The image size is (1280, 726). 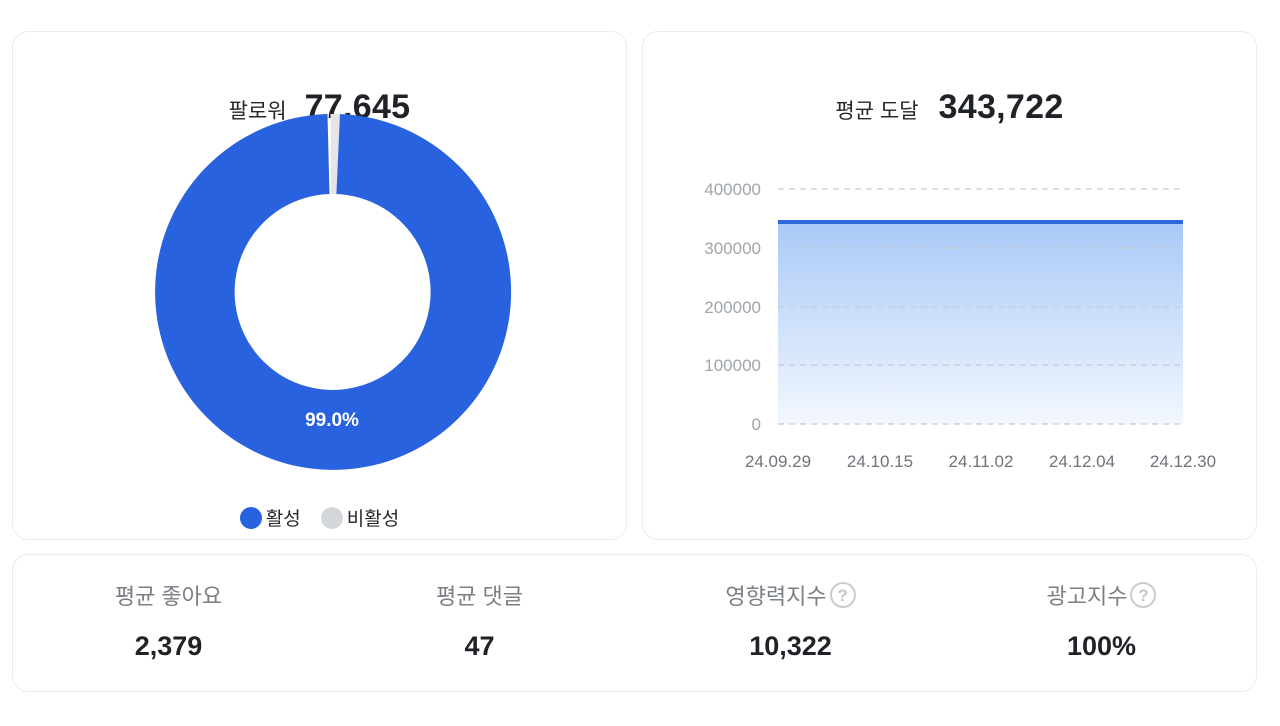 I want to click on stat-label: 광고지수, so click(x=1087, y=596).